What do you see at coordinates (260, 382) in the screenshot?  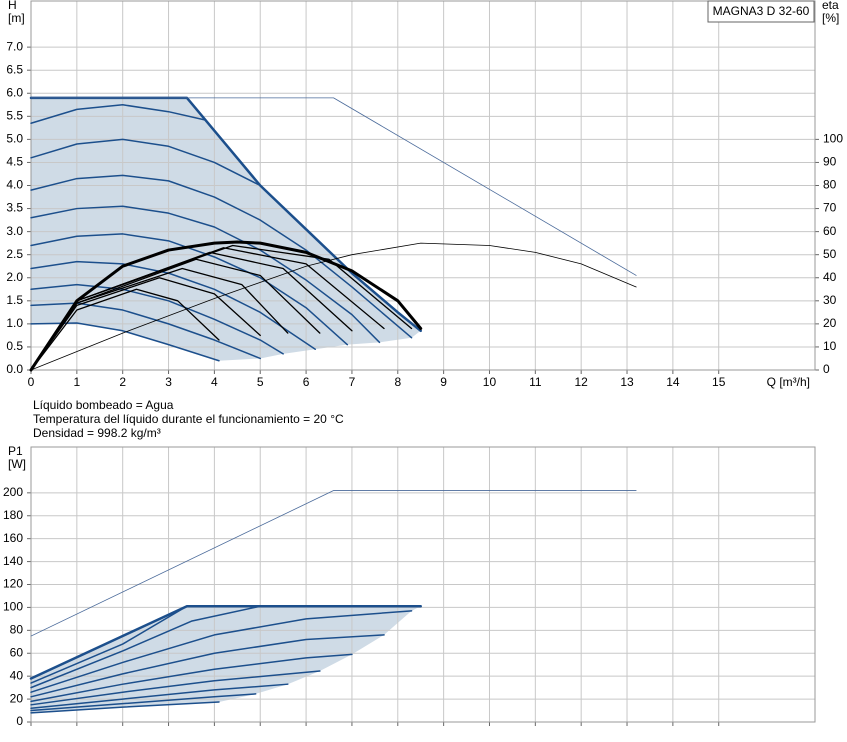 I see `x-tick-label: 5` at bounding box center [260, 382].